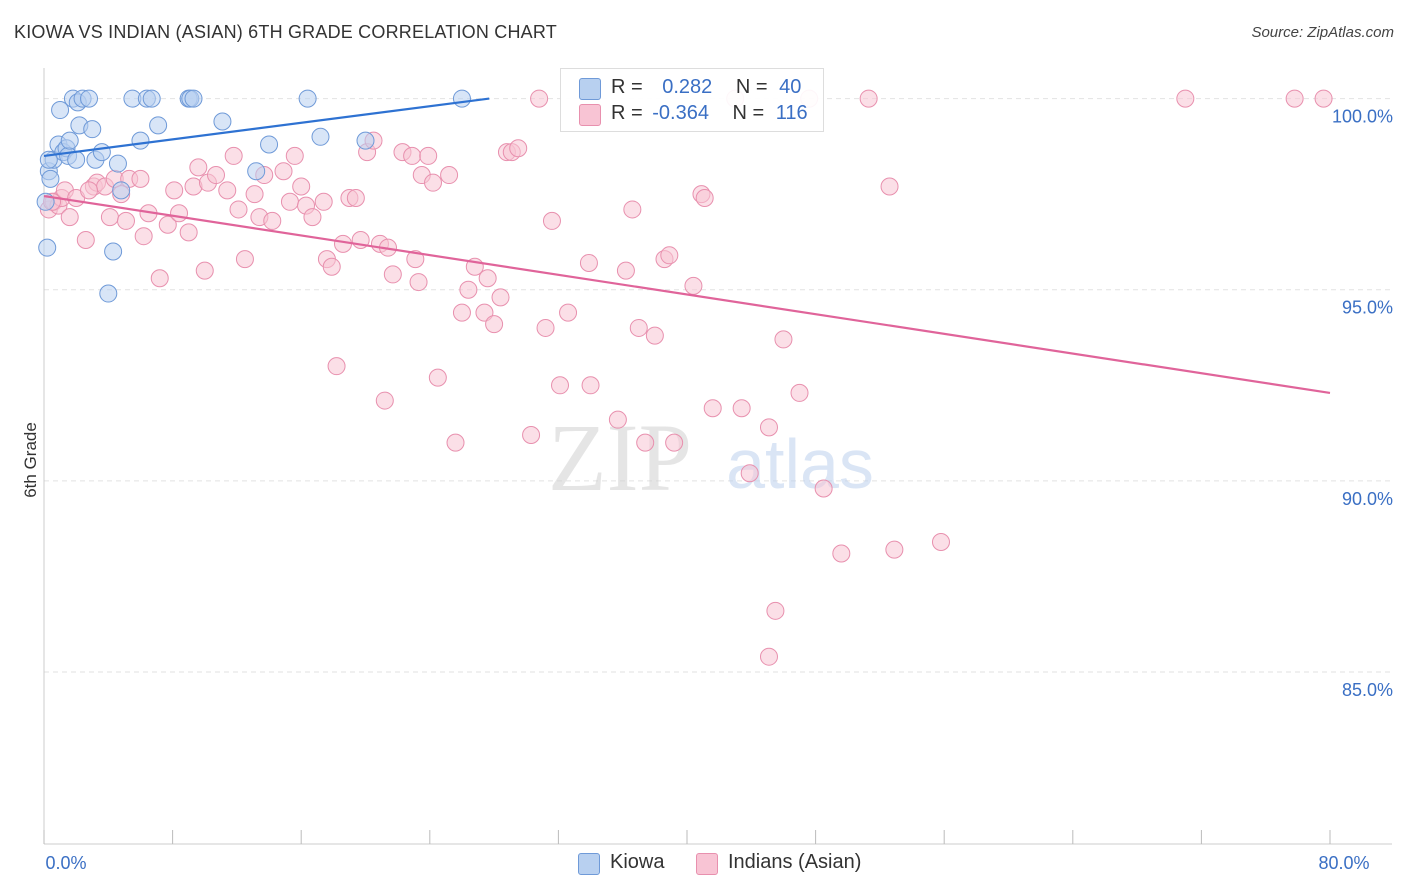 The image size is (1406, 892). Describe the element at coordinates (627, 113) in the screenshot. I see `indian-r-label: R =` at that location.